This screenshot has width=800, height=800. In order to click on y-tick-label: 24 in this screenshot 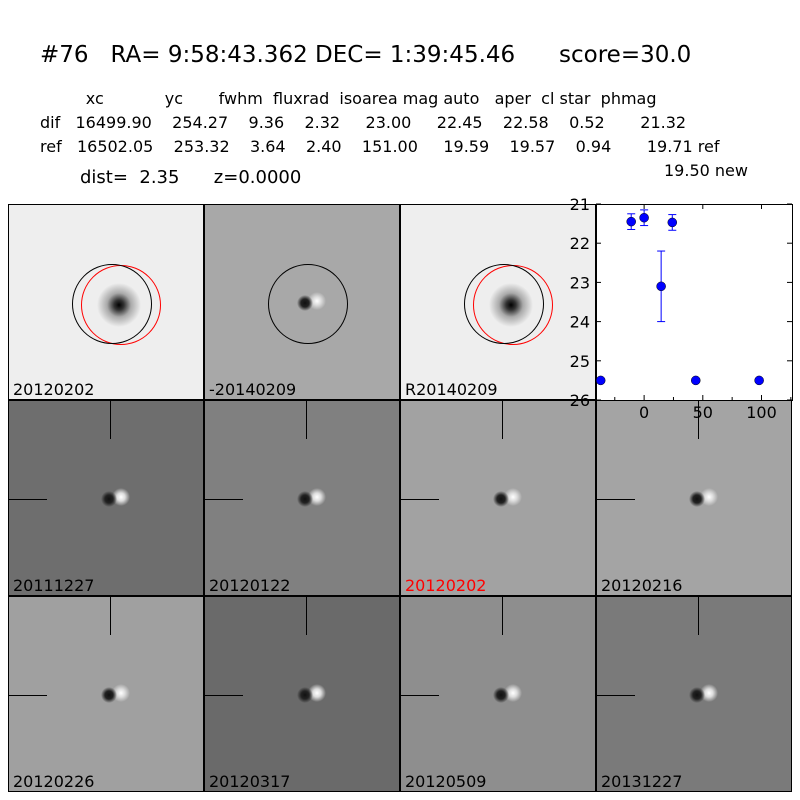, I will do `click(580, 322)`.